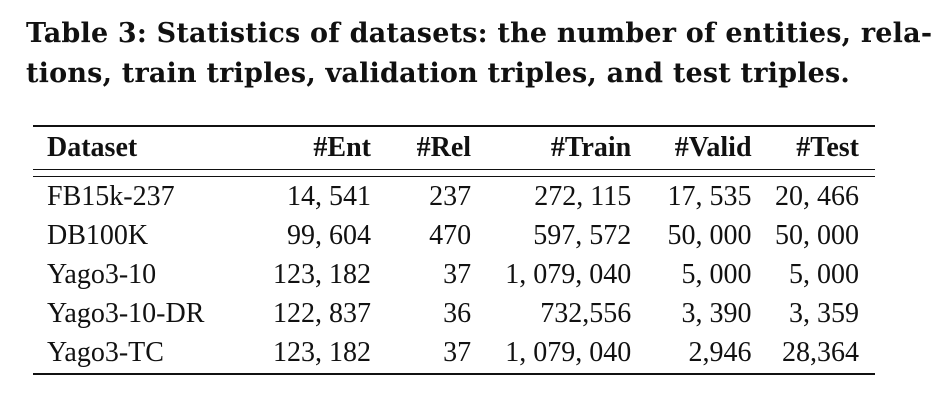 The width and height of the screenshot is (938, 410). I want to click on cell-rel: 470, so click(450, 235).